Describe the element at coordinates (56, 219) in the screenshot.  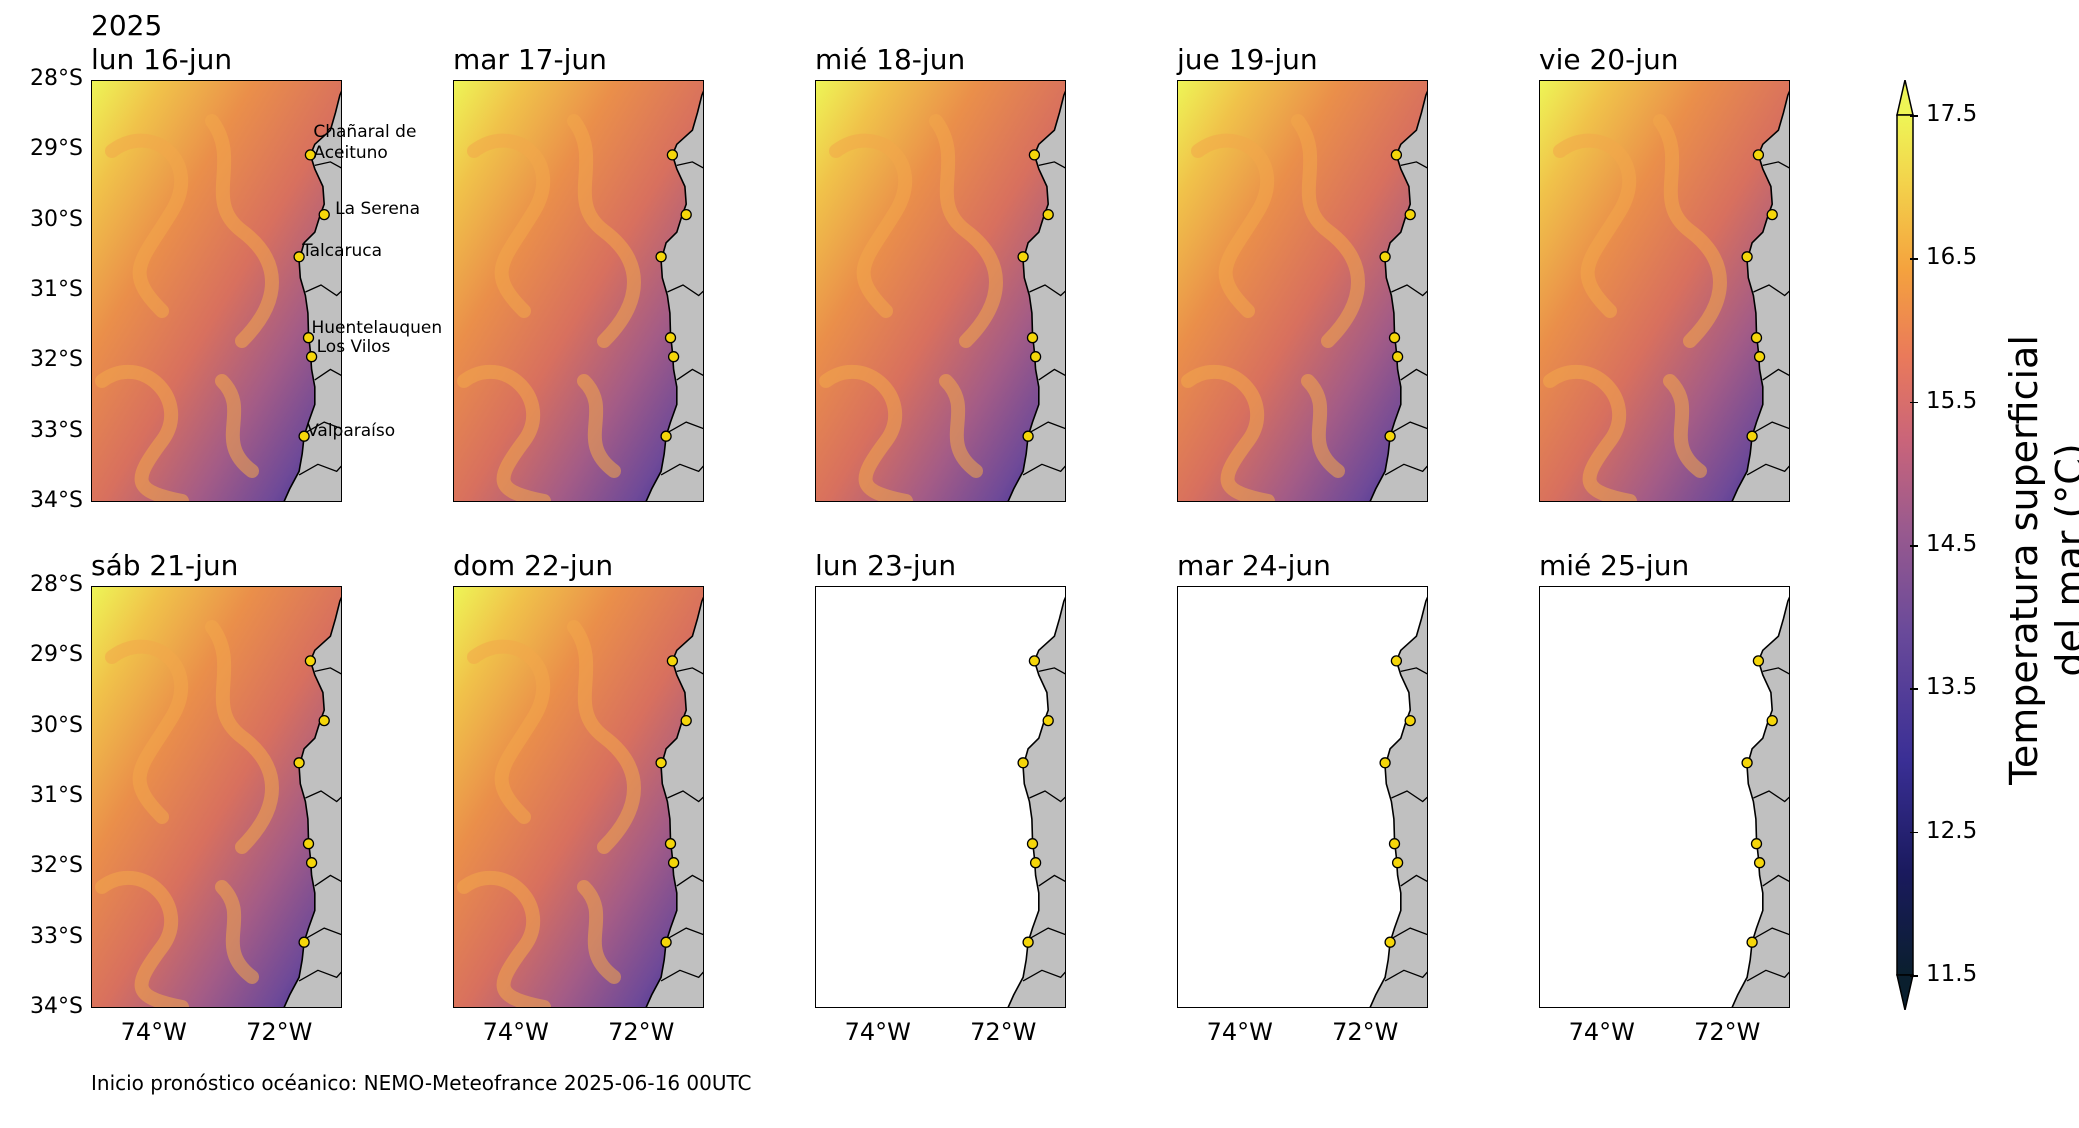
I see `lat-tick-label: 30°S` at that location.